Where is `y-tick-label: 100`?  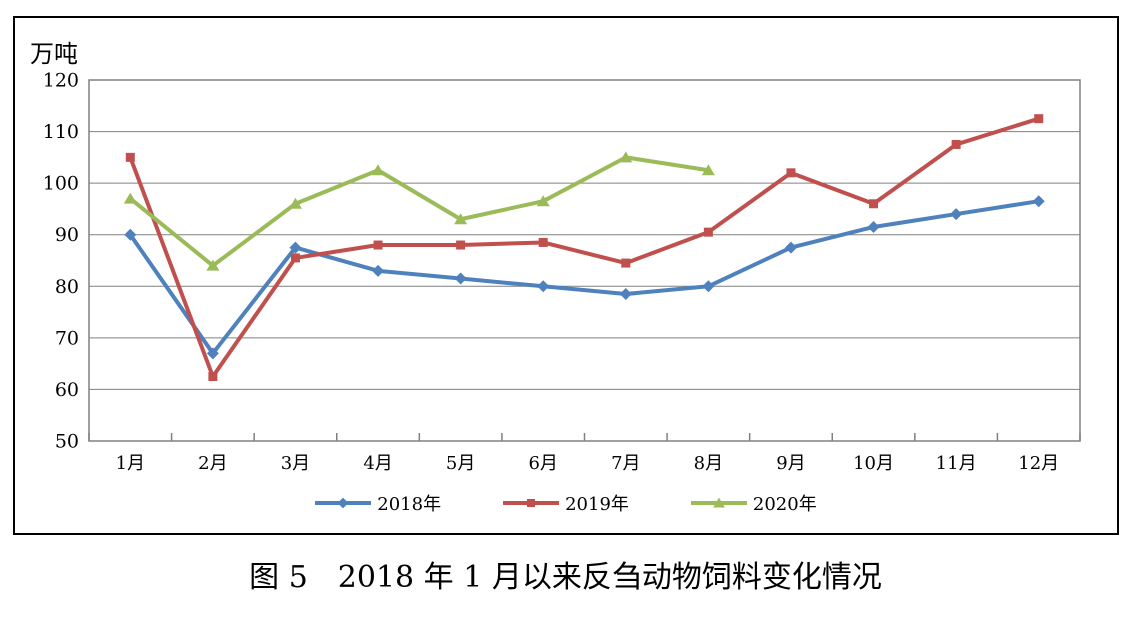
y-tick-label: 100 is located at coordinates (61, 184).